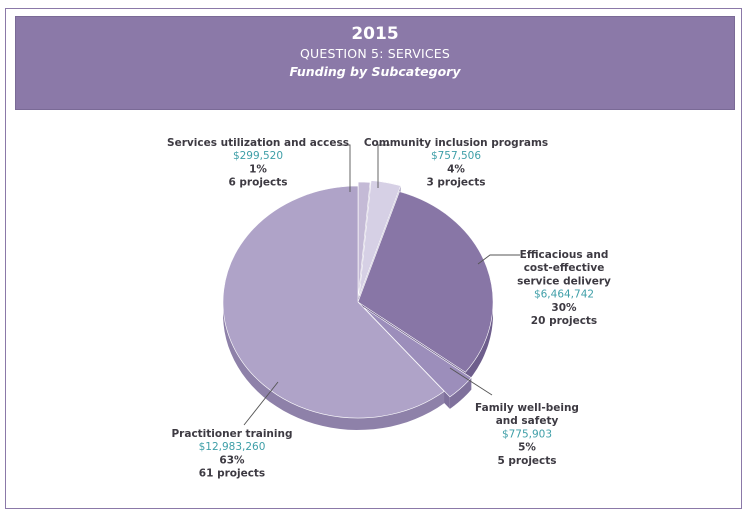 Image resolution: width=750 pixels, height=521 pixels. I want to click on slice-projects: 61 projects, so click(232, 474).